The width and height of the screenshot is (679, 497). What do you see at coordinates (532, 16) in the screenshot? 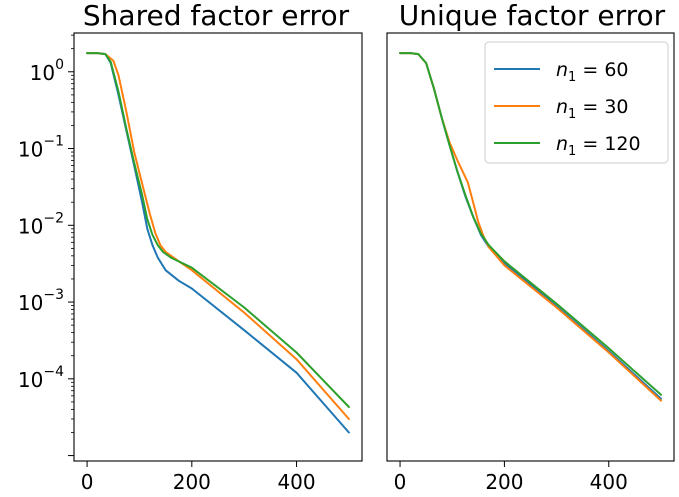
I see `panel-title: Unique factor error` at bounding box center [532, 16].